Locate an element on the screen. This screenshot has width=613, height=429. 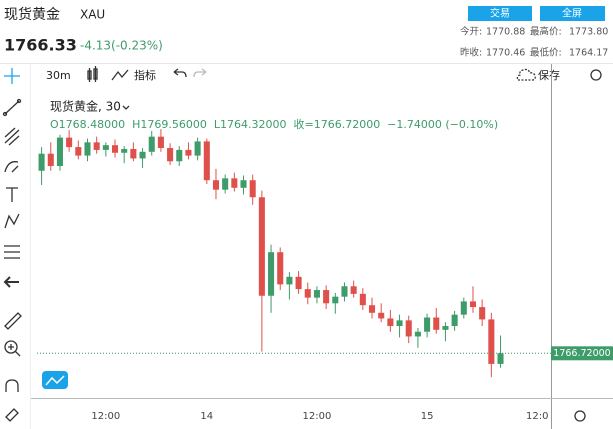
current-price-label: 1766.72000 is located at coordinates (581, 353).